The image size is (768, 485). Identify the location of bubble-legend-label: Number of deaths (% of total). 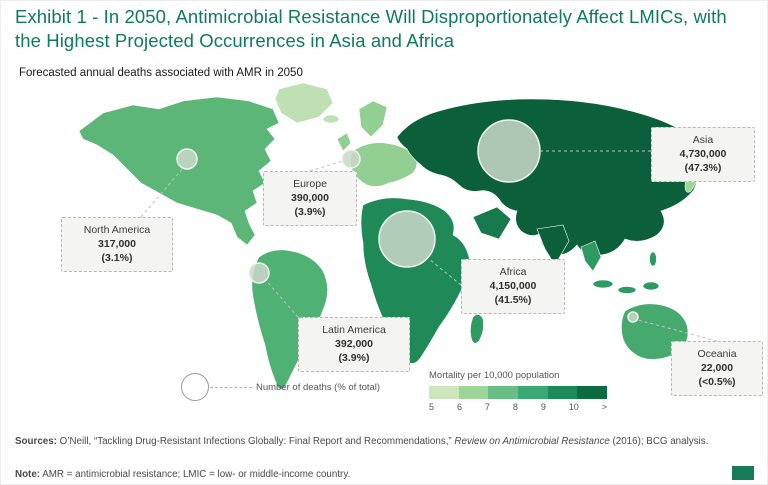
(318, 387).